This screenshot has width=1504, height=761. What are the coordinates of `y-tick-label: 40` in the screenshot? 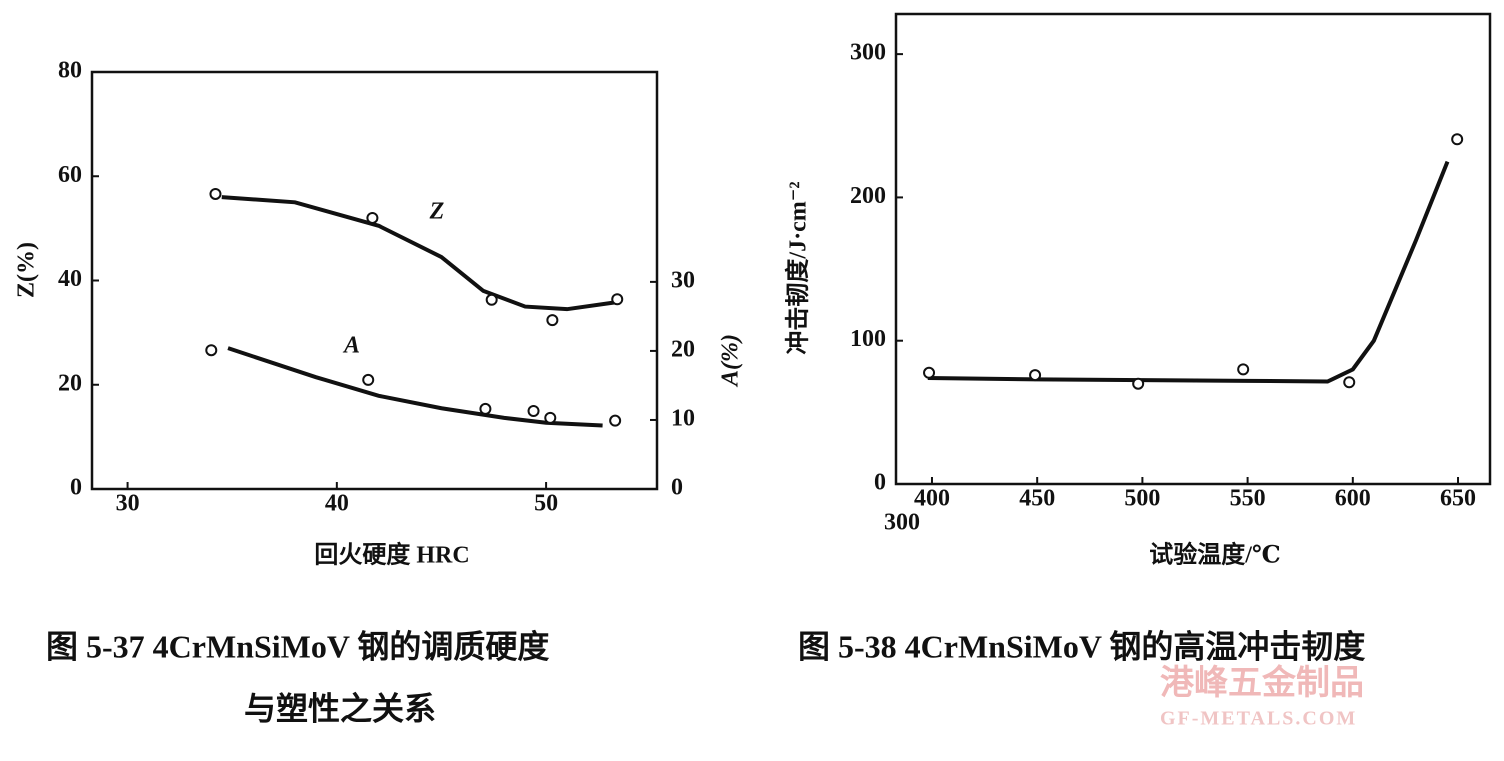 It's located at (70, 279).